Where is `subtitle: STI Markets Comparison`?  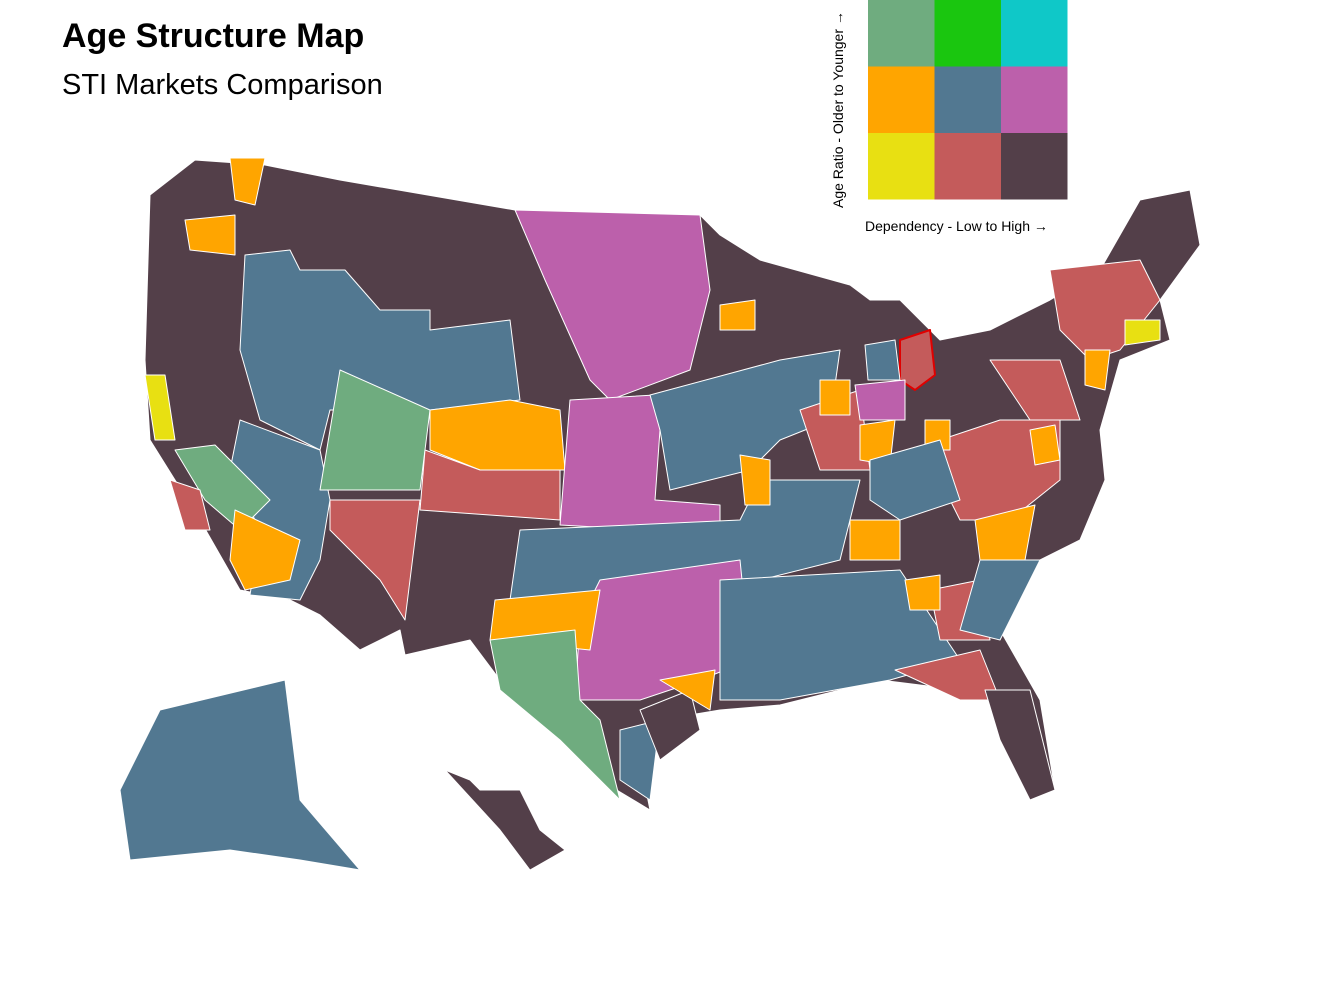
subtitle: STI Markets Comparison is located at coordinates (222, 85).